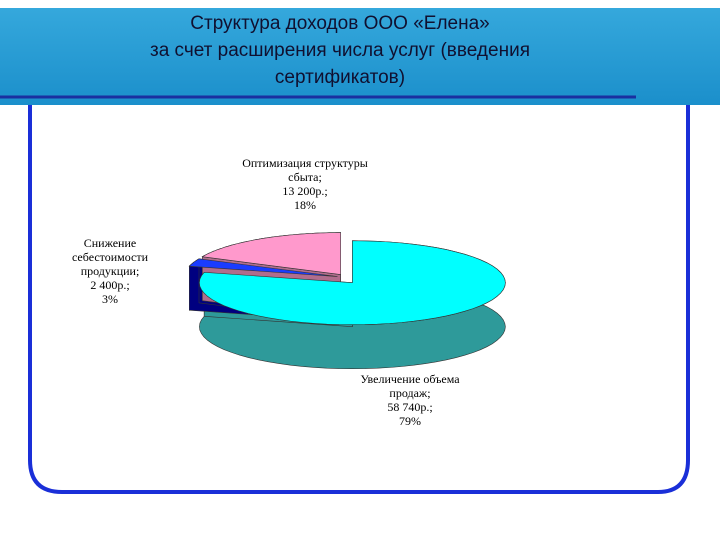 The image size is (720, 540). Describe the element at coordinates (340, 23) in the screenshot. I see `title-line: Структура доходов ООО «Елена»` at that location.